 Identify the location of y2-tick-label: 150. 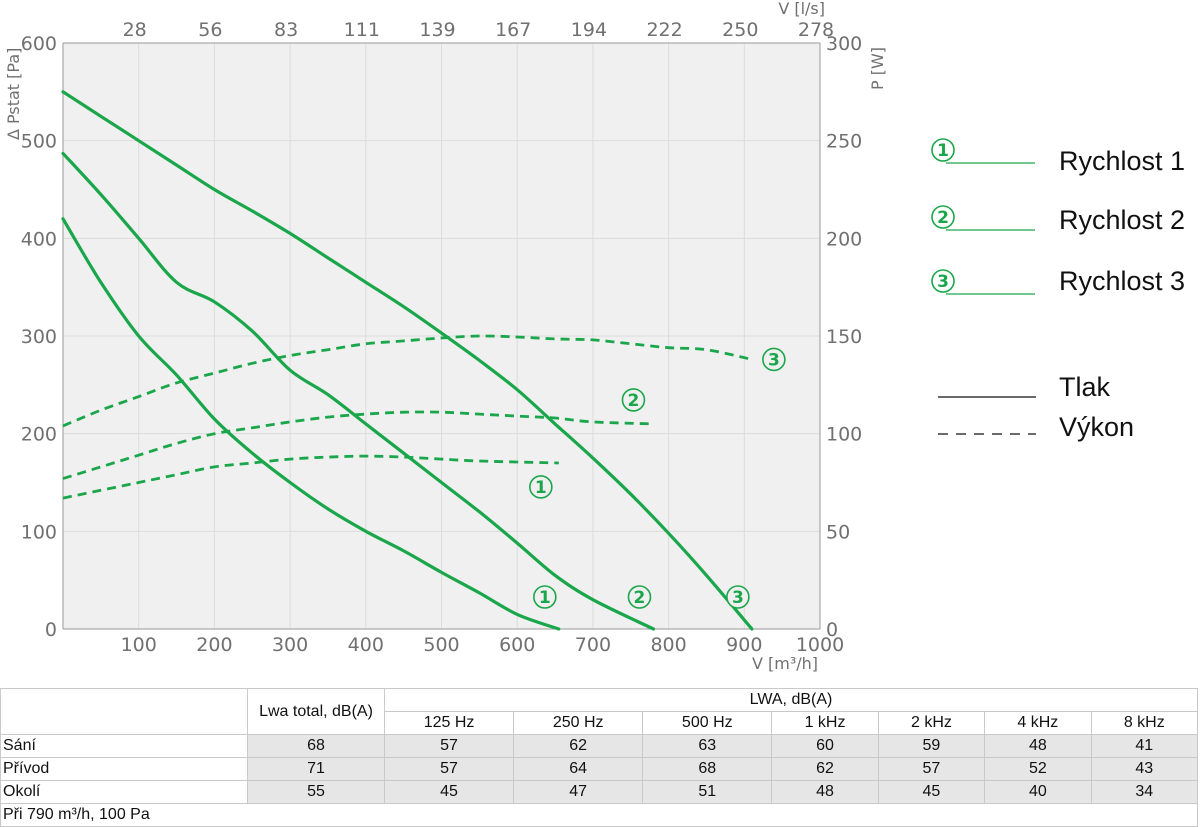
(844, 337).